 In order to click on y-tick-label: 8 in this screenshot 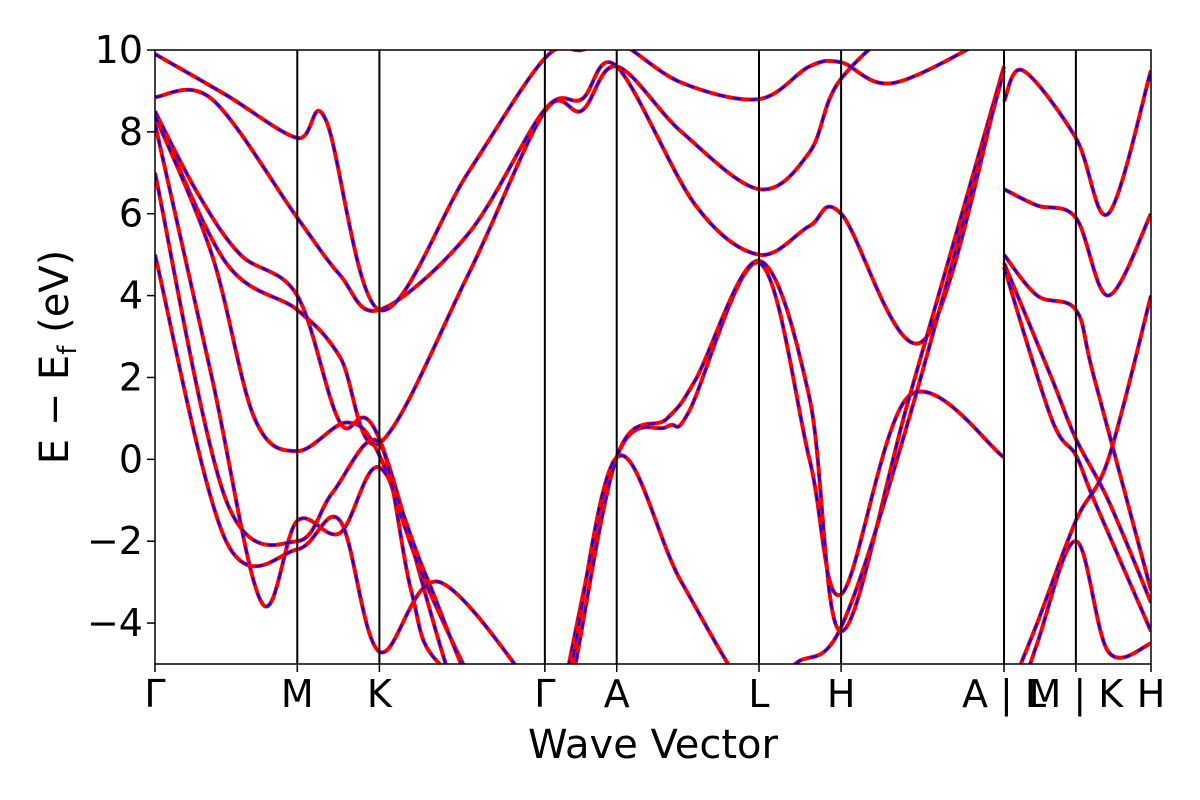, I will do `click(131, 132)`.